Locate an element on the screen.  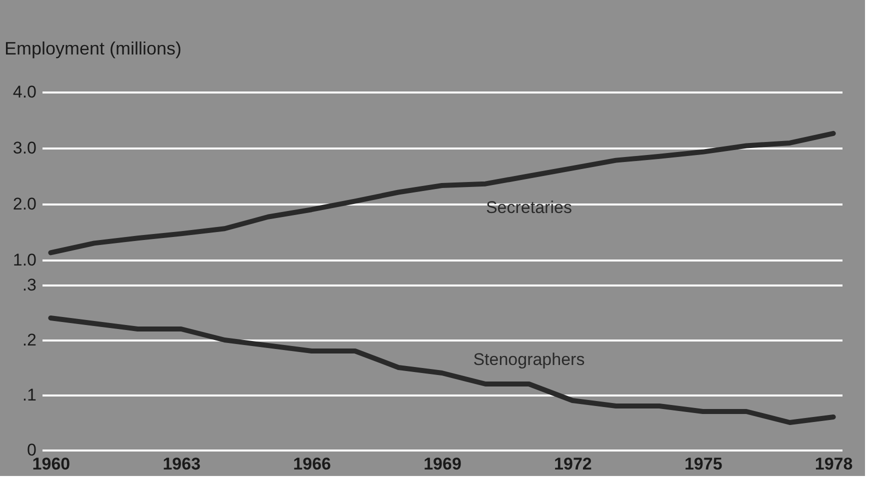
y-tick-label: 4.0 is located at coordinates (24, 92).